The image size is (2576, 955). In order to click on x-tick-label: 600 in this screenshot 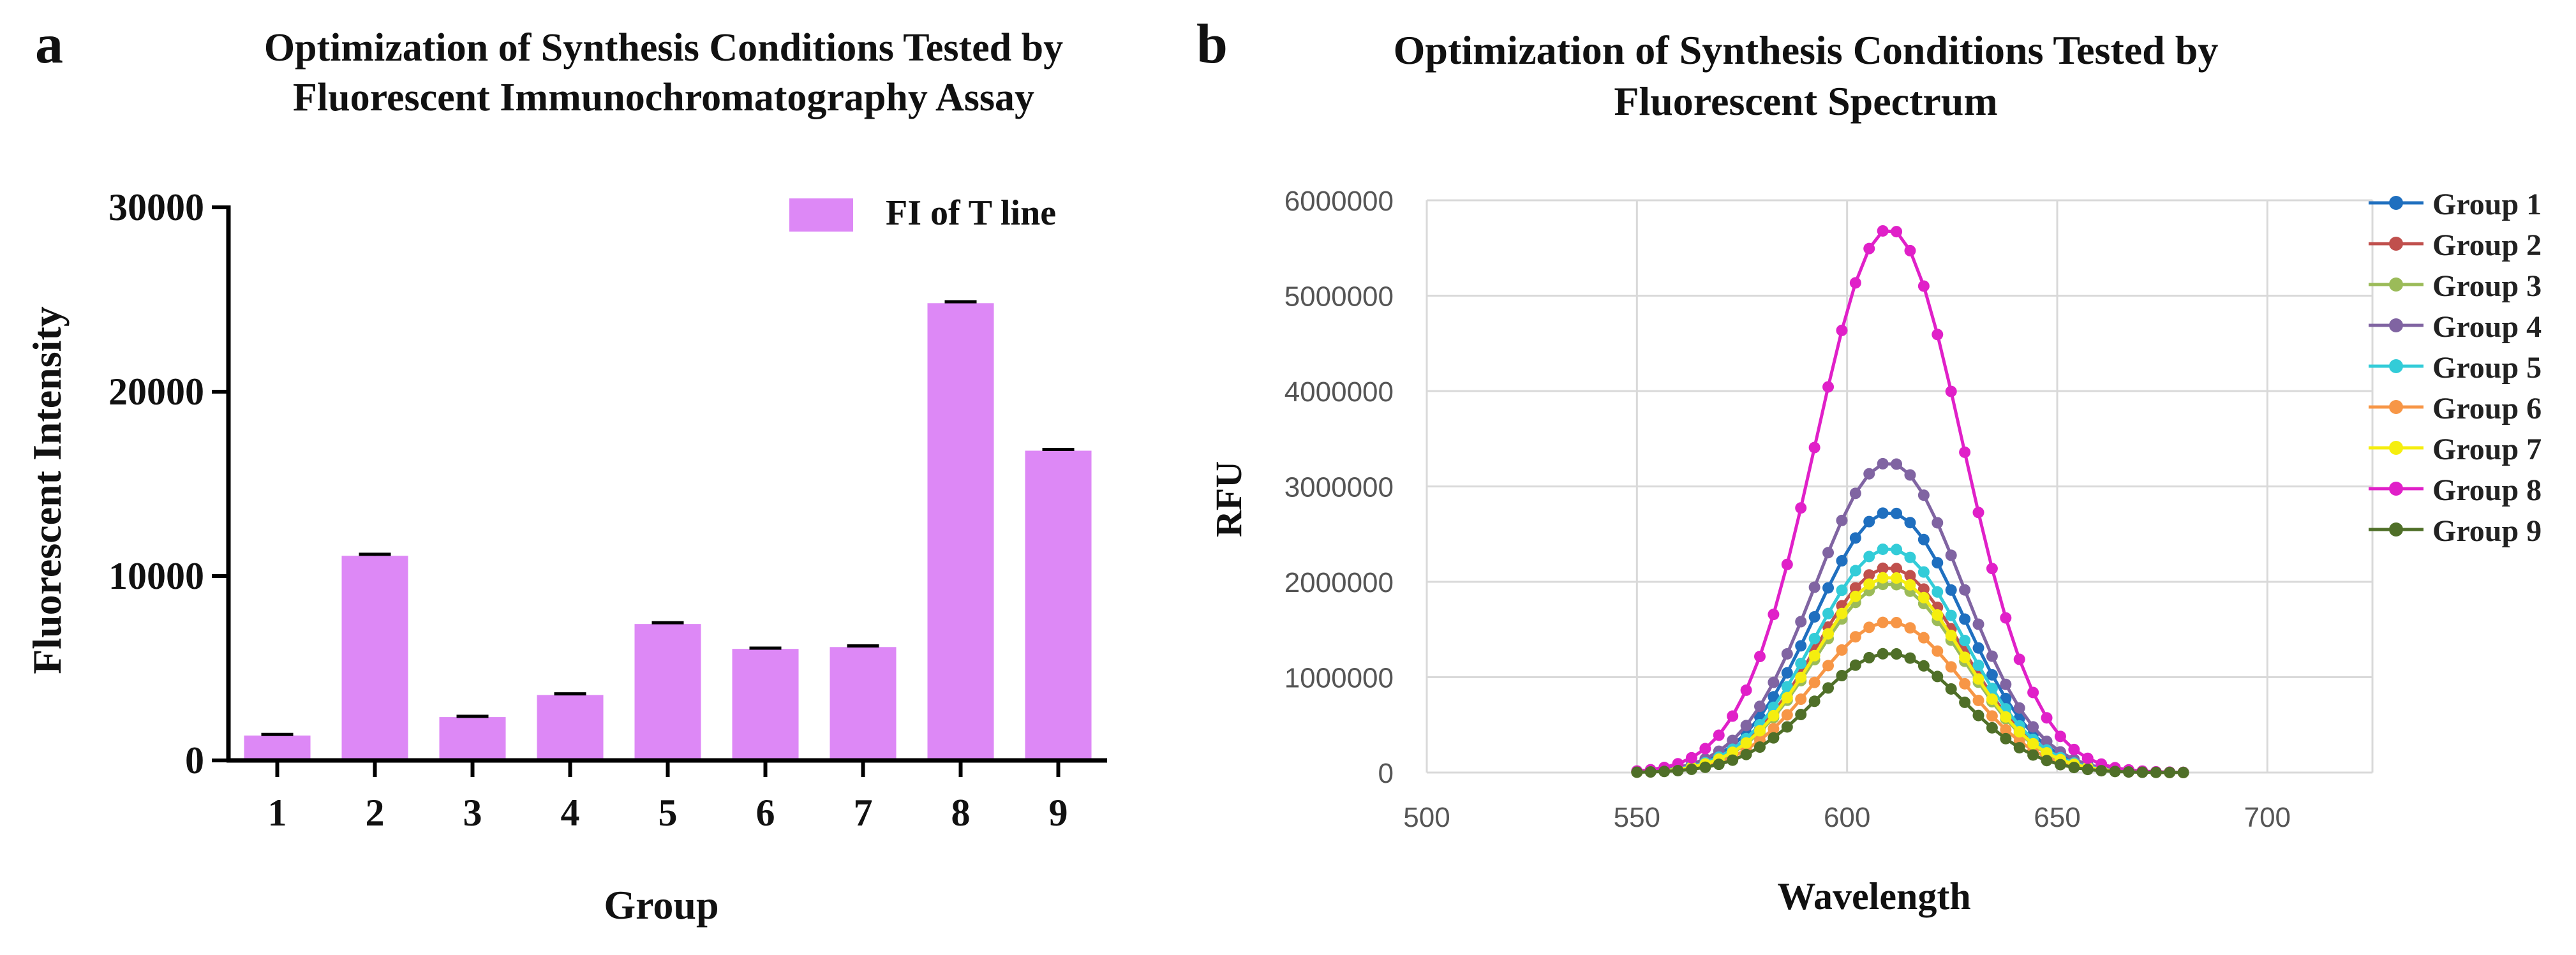, I will do `click(1847, 818)`.